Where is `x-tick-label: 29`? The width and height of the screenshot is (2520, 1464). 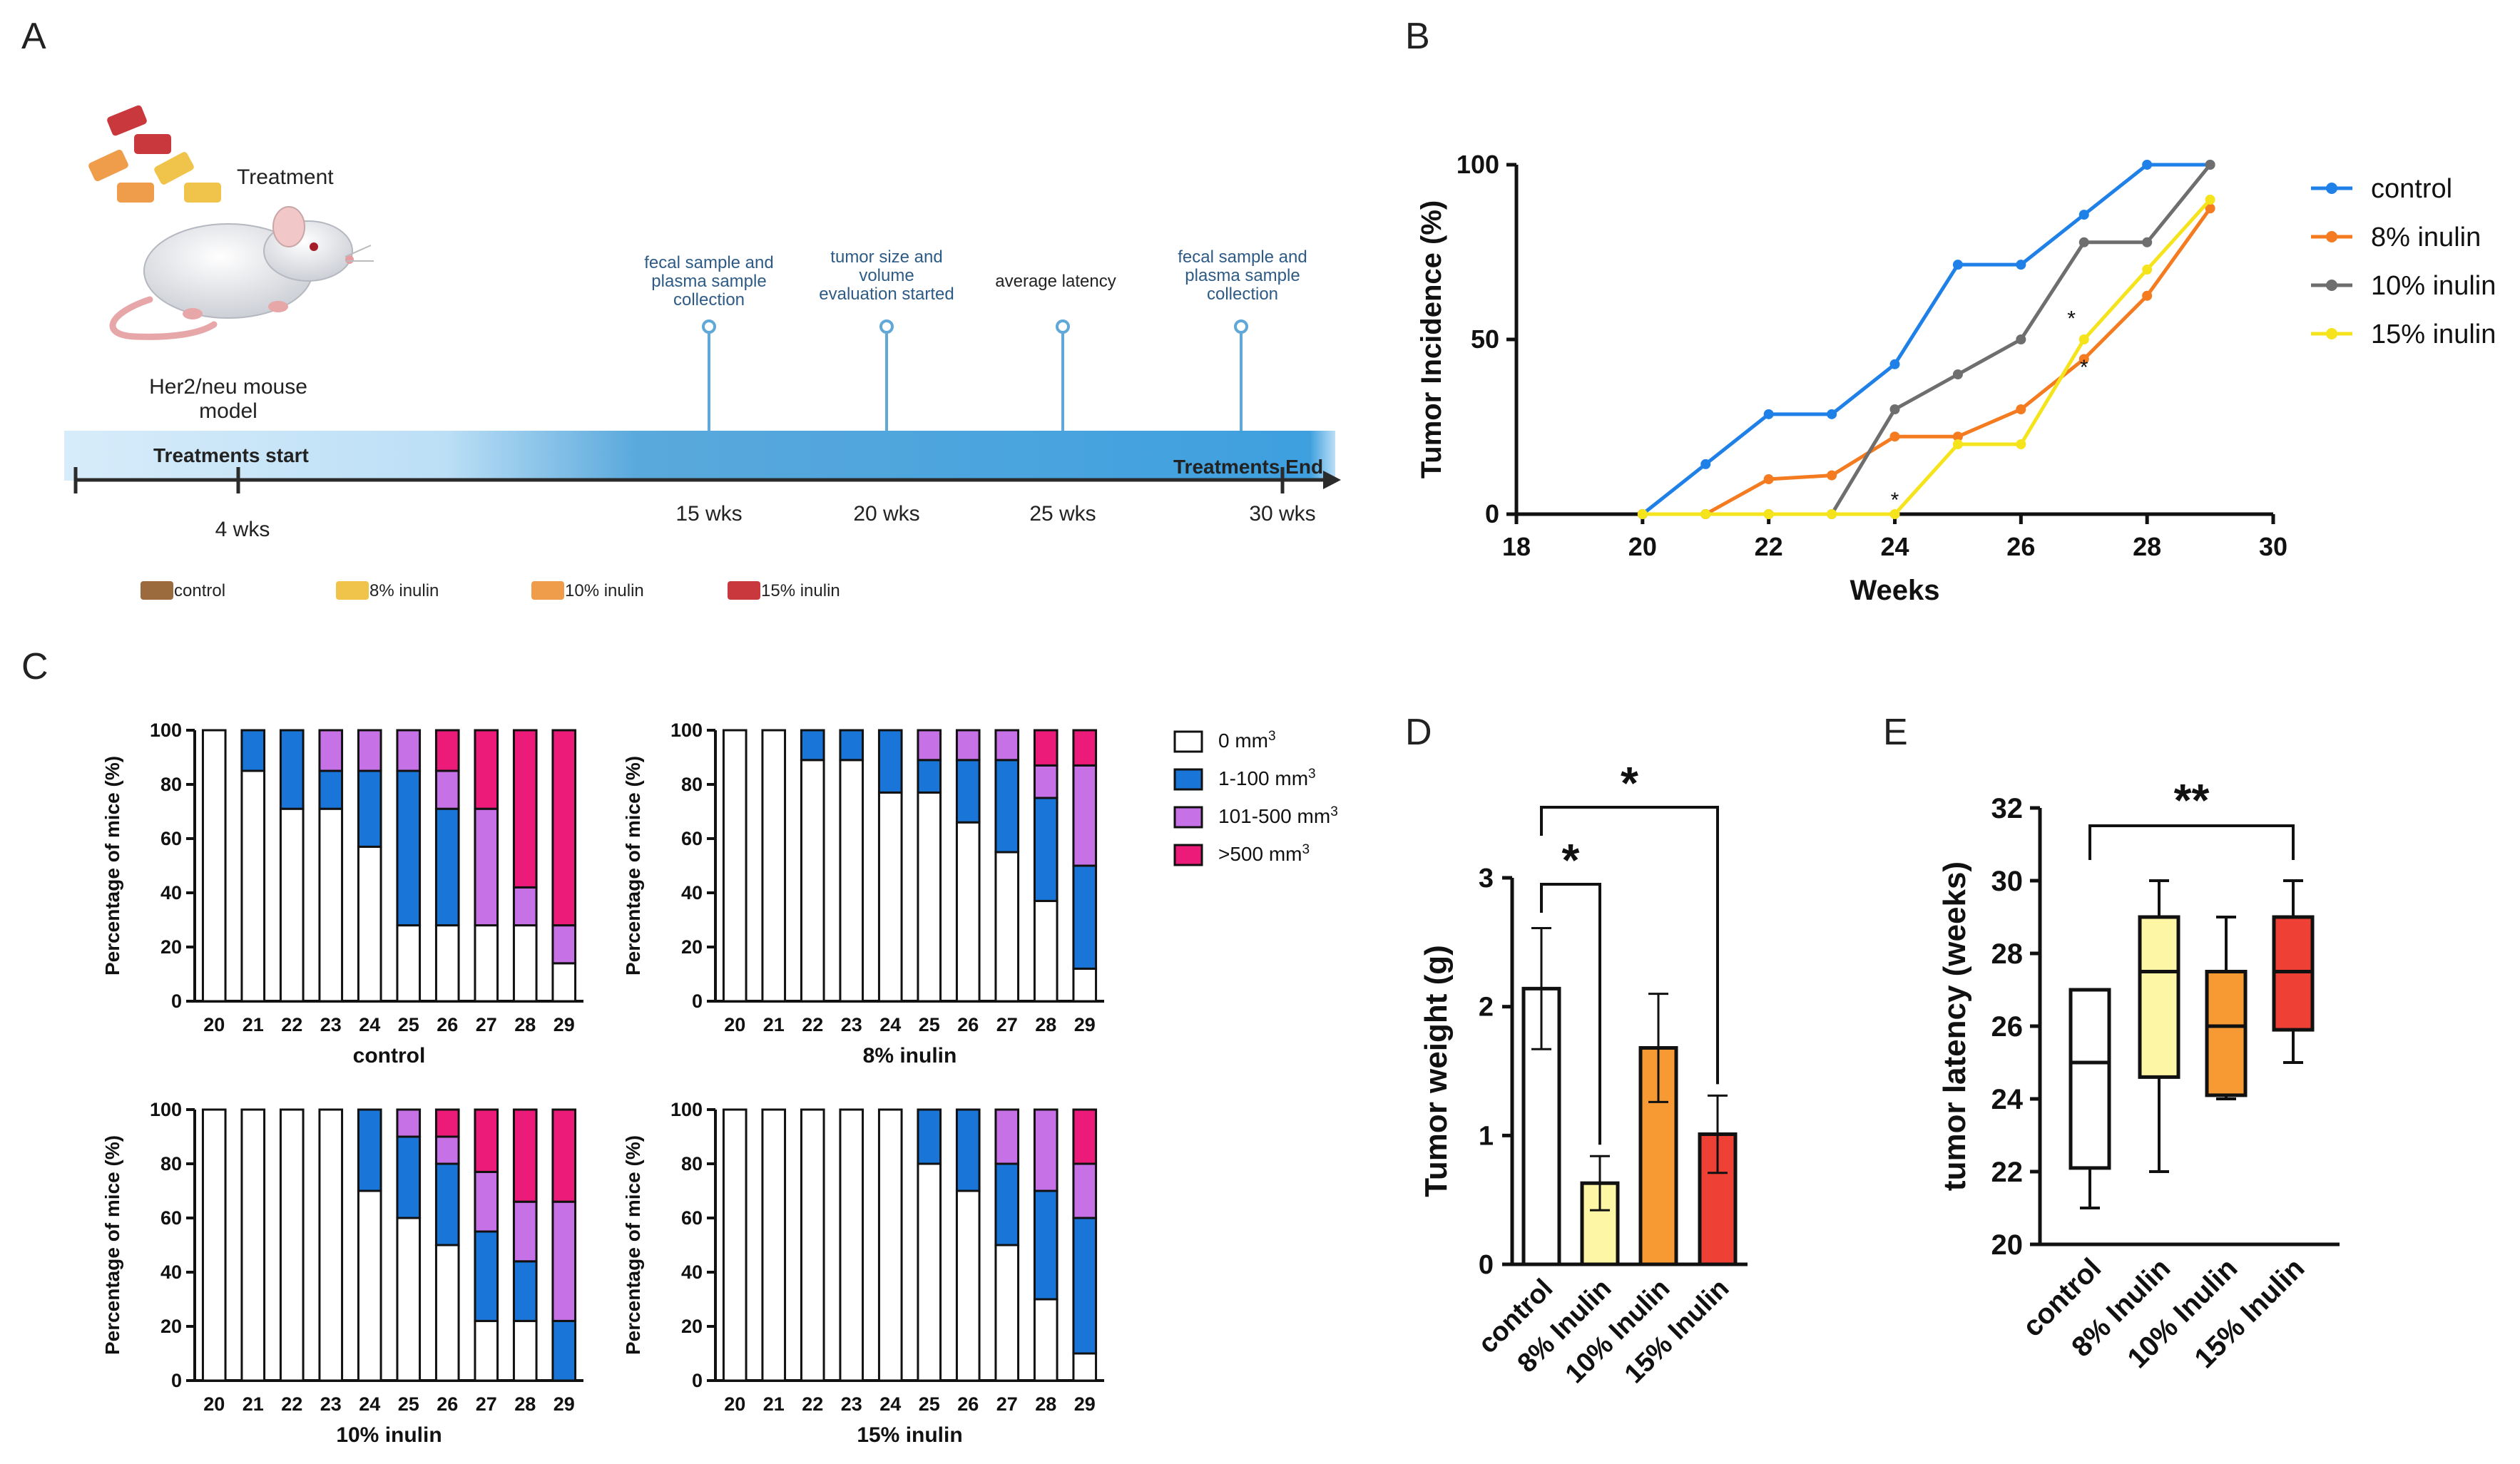 x-tick-label: 29 is located at coordinates (564, 1404).